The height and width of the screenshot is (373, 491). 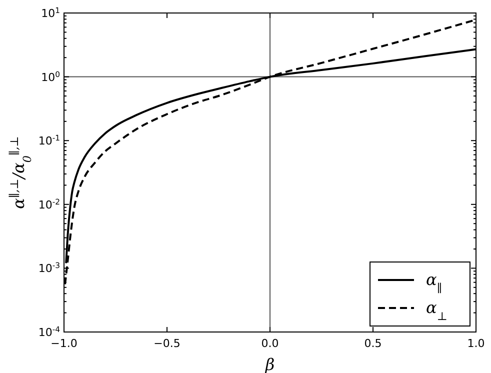 I want to click on x-tick-label: 0.0, so click(x=270, y=343).